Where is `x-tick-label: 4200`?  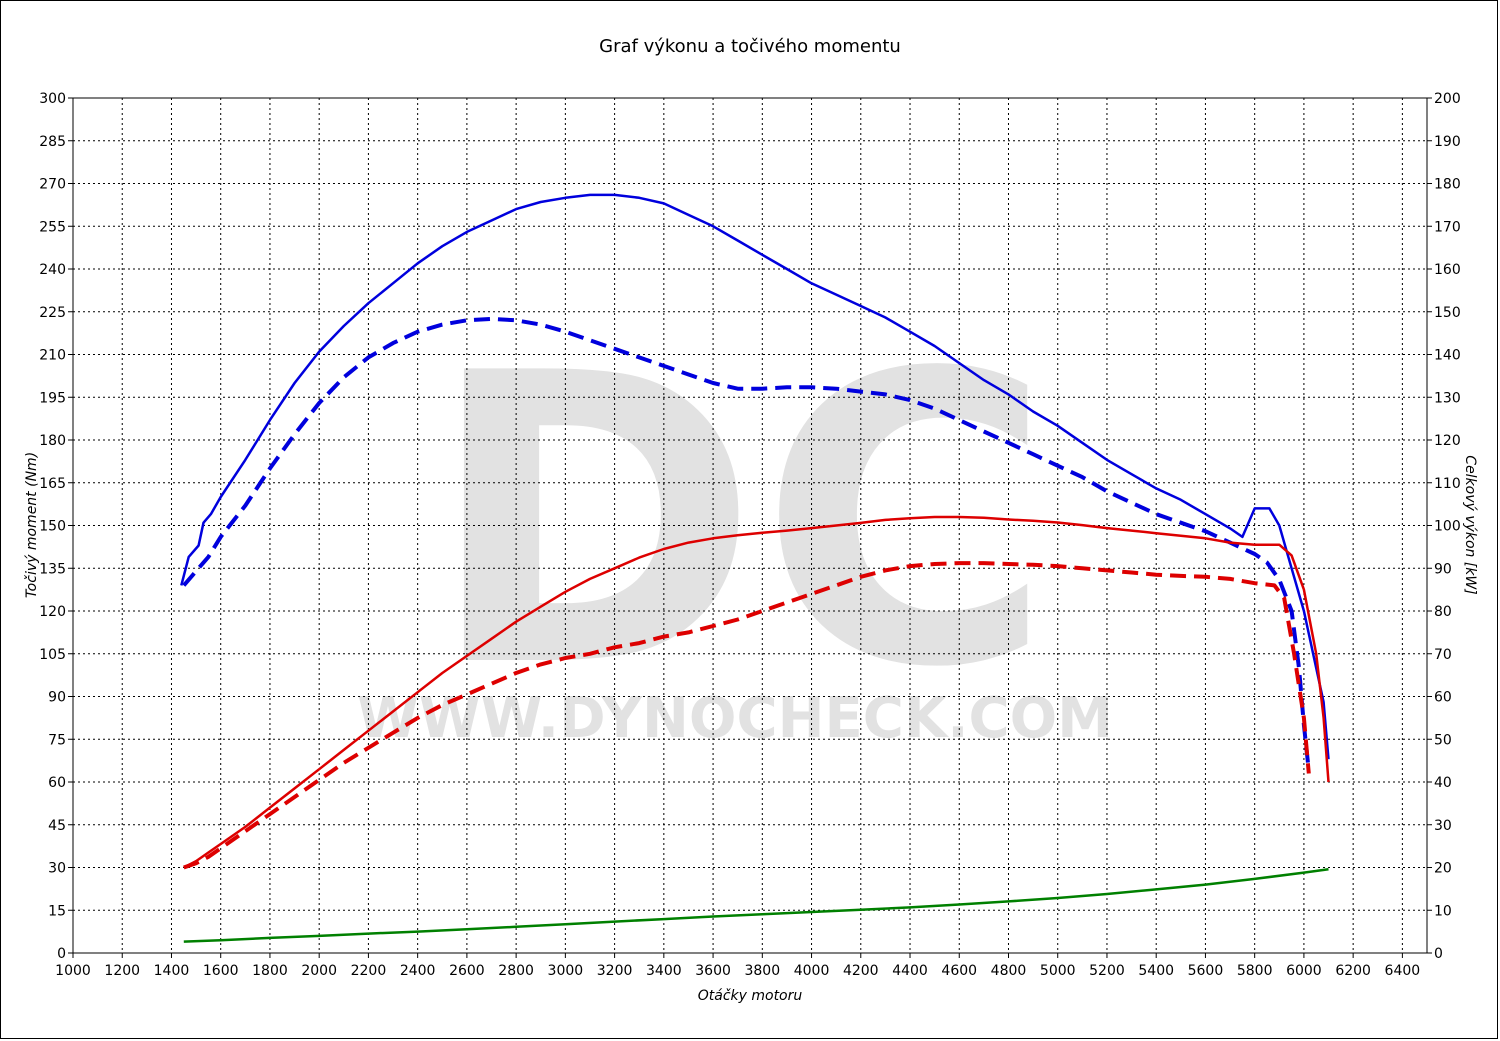 x-tick-label: 4200 is located at coordinates (861, 971).